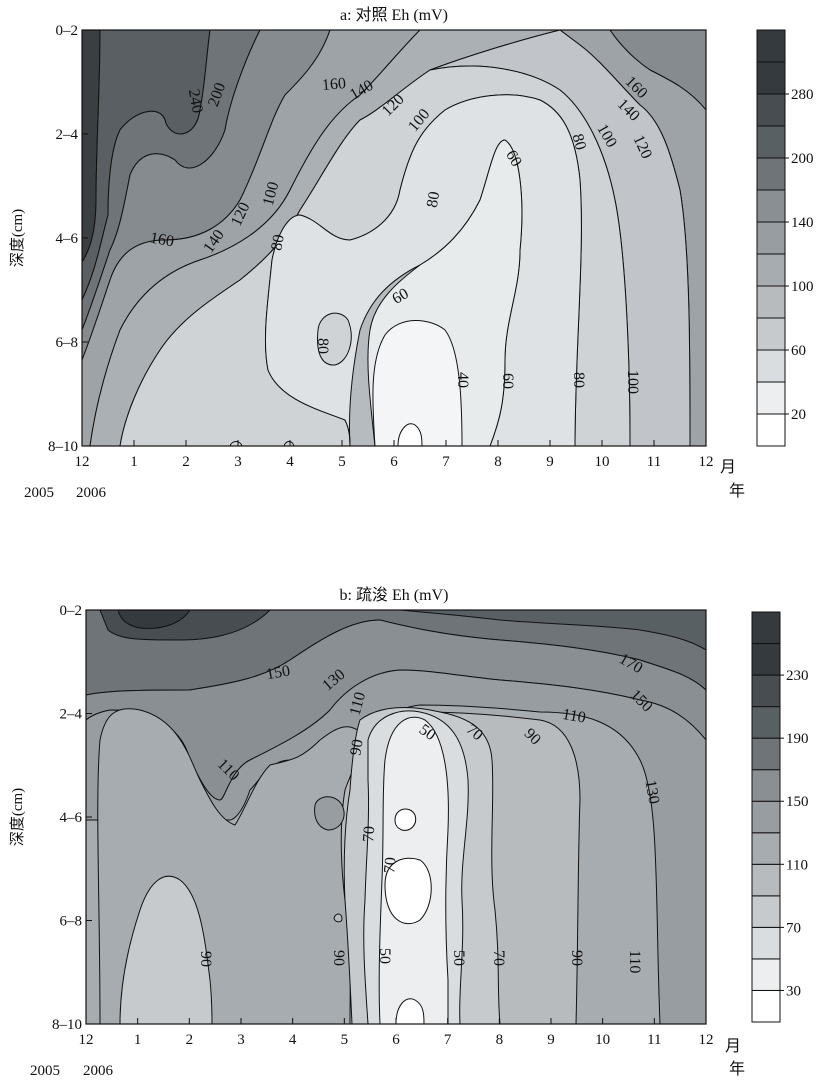  I want to click on panel-b-title: b: 疏浚 Eh (mV), so click(394, 595).